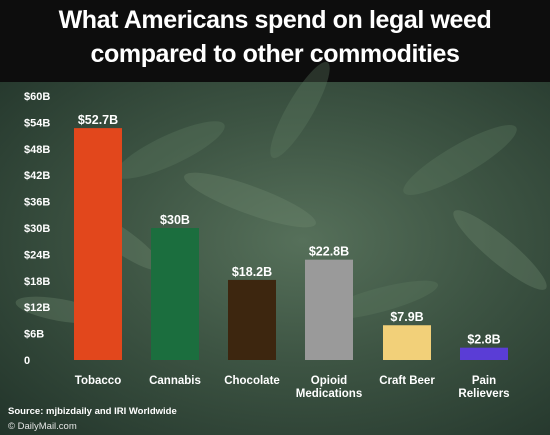  I want to click on bar-value-label: $52.7B, so click(98, 120).